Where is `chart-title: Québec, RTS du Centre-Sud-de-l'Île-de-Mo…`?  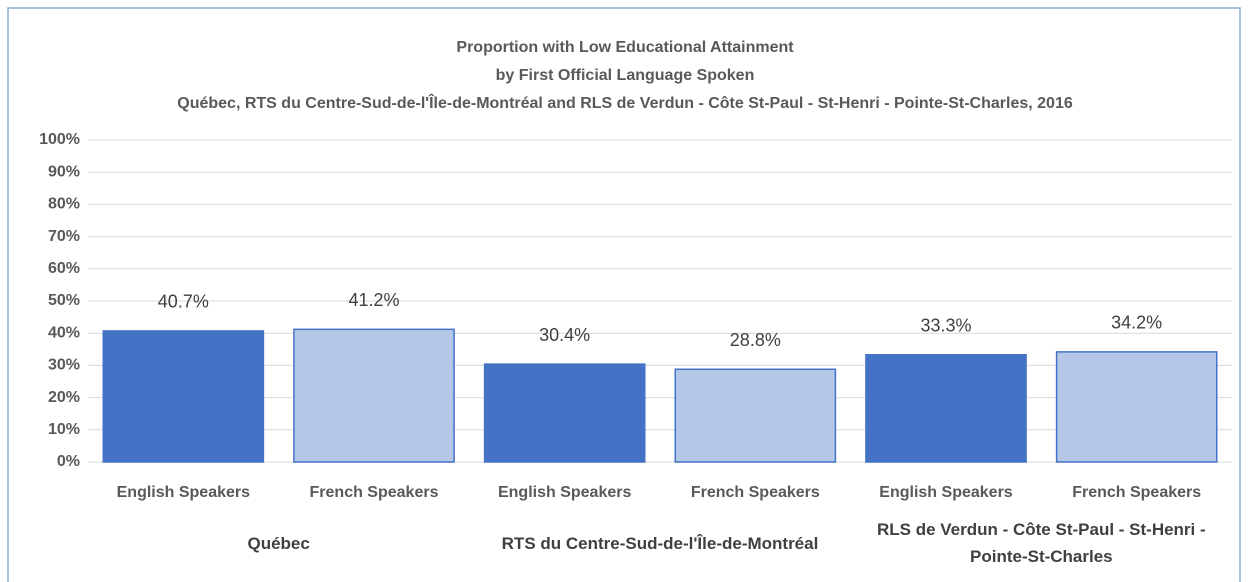 chart-title: Québec, RTS du Centre-Sud-de-l'Île-de-Mo… is located at coordinates (625, 102).